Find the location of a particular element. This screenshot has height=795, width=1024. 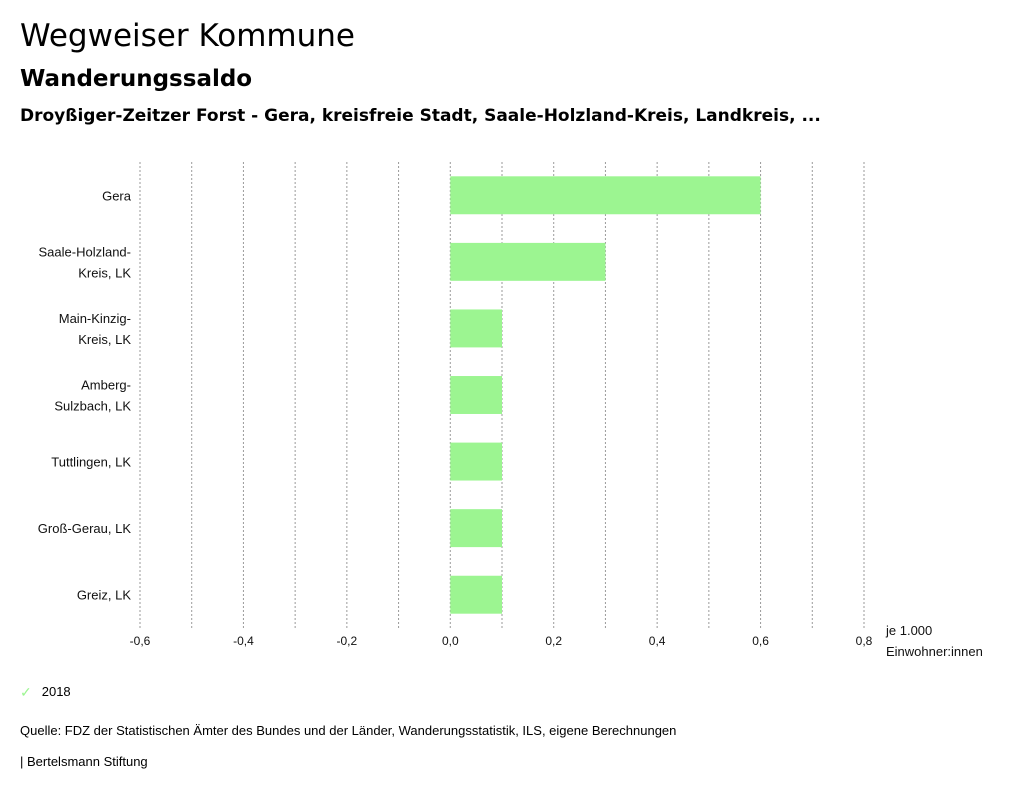

category-label: Tuttlingen, LK is located at coordinates (91, 462).